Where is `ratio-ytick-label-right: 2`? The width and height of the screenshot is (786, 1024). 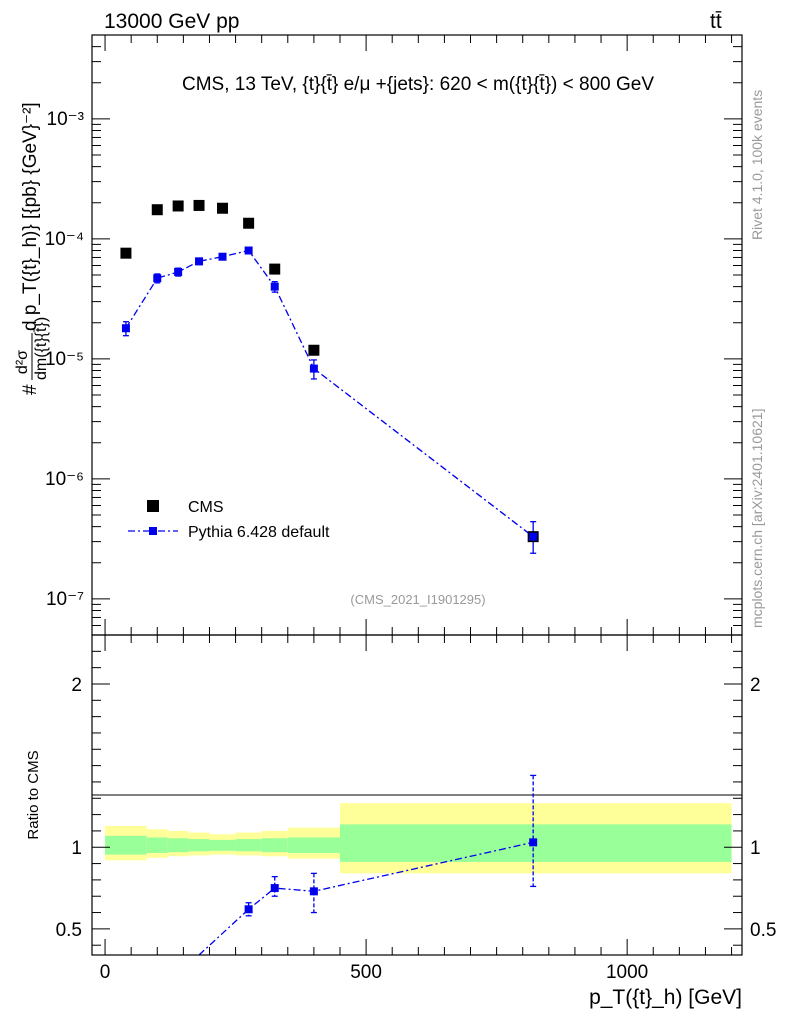
ratio-ytick-label-right: 2 is located at coordinates (755, 685).